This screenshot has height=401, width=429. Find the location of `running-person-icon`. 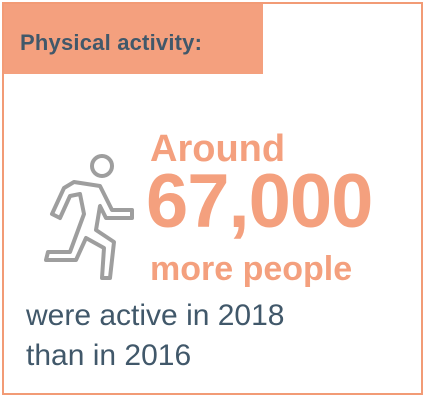

running-person-icon is located at coordinates (89, 217).